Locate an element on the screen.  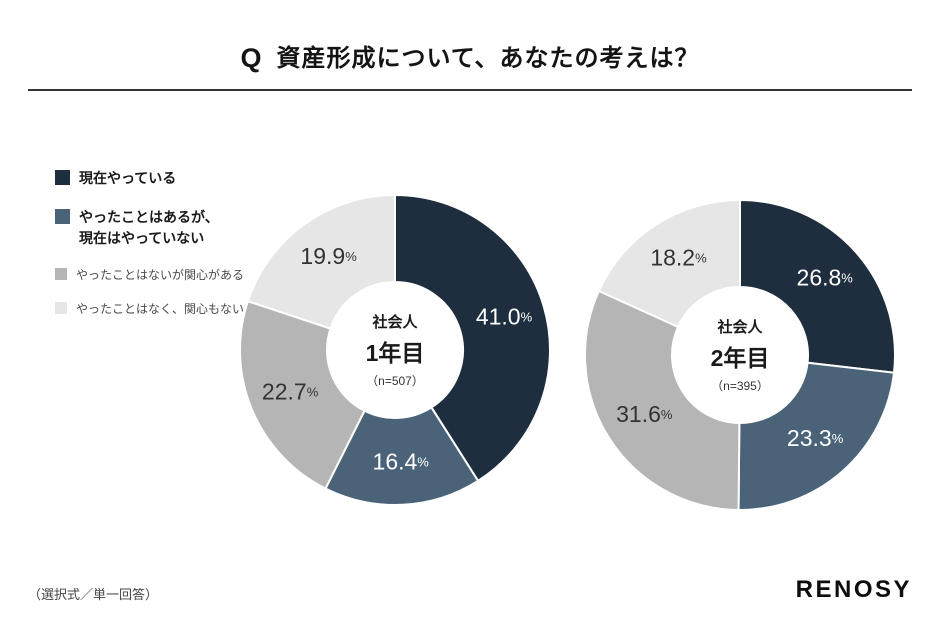
legend-label: やったことはないが関心がある is located at coordinates (160, 275).